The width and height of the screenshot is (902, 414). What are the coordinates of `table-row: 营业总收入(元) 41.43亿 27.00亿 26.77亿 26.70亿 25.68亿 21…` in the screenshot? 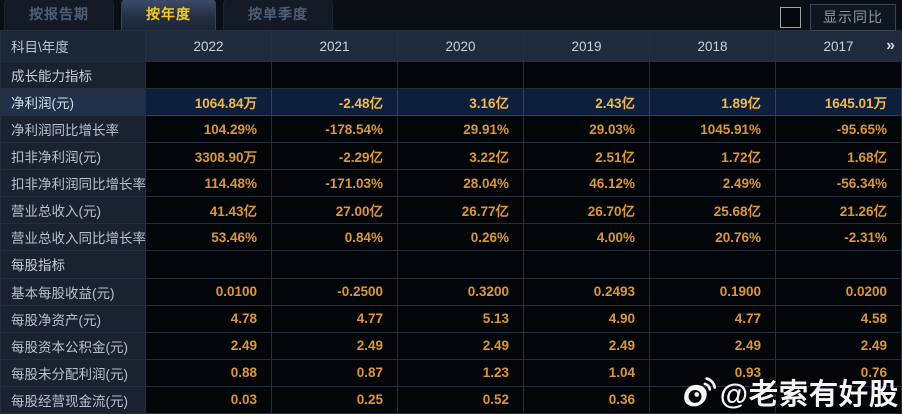 It's located at (451, 210).